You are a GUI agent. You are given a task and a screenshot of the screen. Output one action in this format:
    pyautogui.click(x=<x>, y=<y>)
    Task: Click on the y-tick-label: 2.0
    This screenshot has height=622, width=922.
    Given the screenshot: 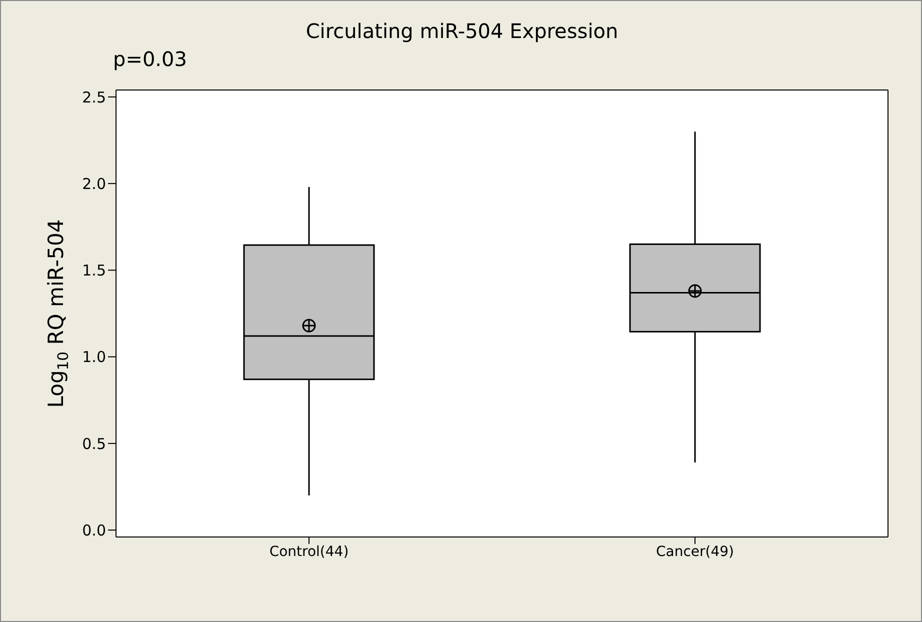 What is the action you would take?
    pyautogui.click(x=94, y=183)
    